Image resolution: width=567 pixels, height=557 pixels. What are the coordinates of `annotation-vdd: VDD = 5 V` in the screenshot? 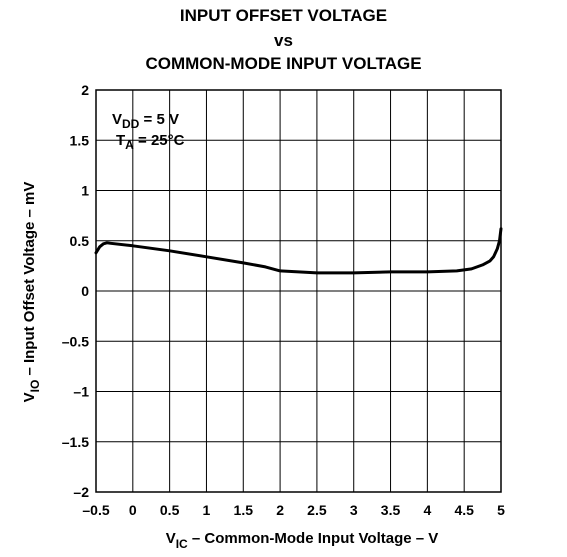 It's located at (145, 121).